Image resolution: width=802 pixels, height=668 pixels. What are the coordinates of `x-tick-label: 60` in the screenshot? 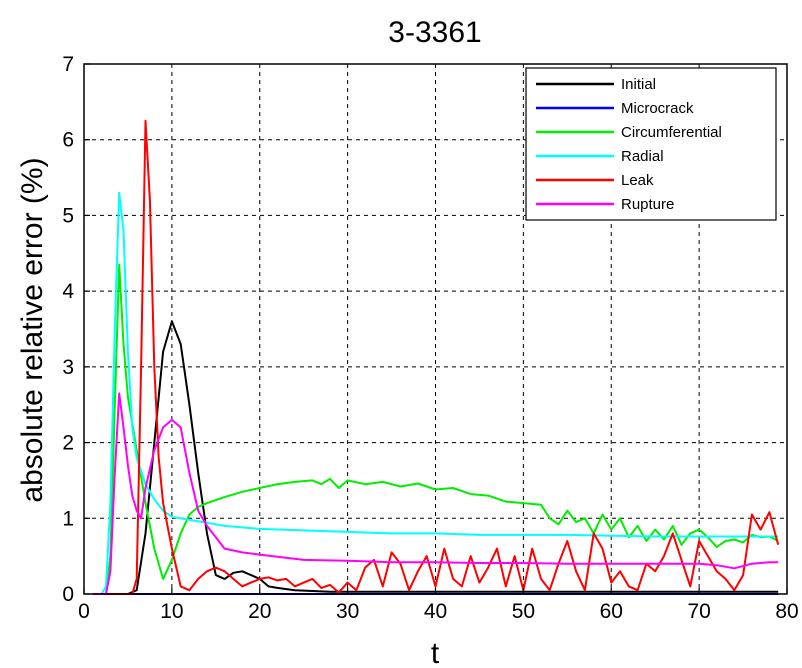 It's located at (611, 611).